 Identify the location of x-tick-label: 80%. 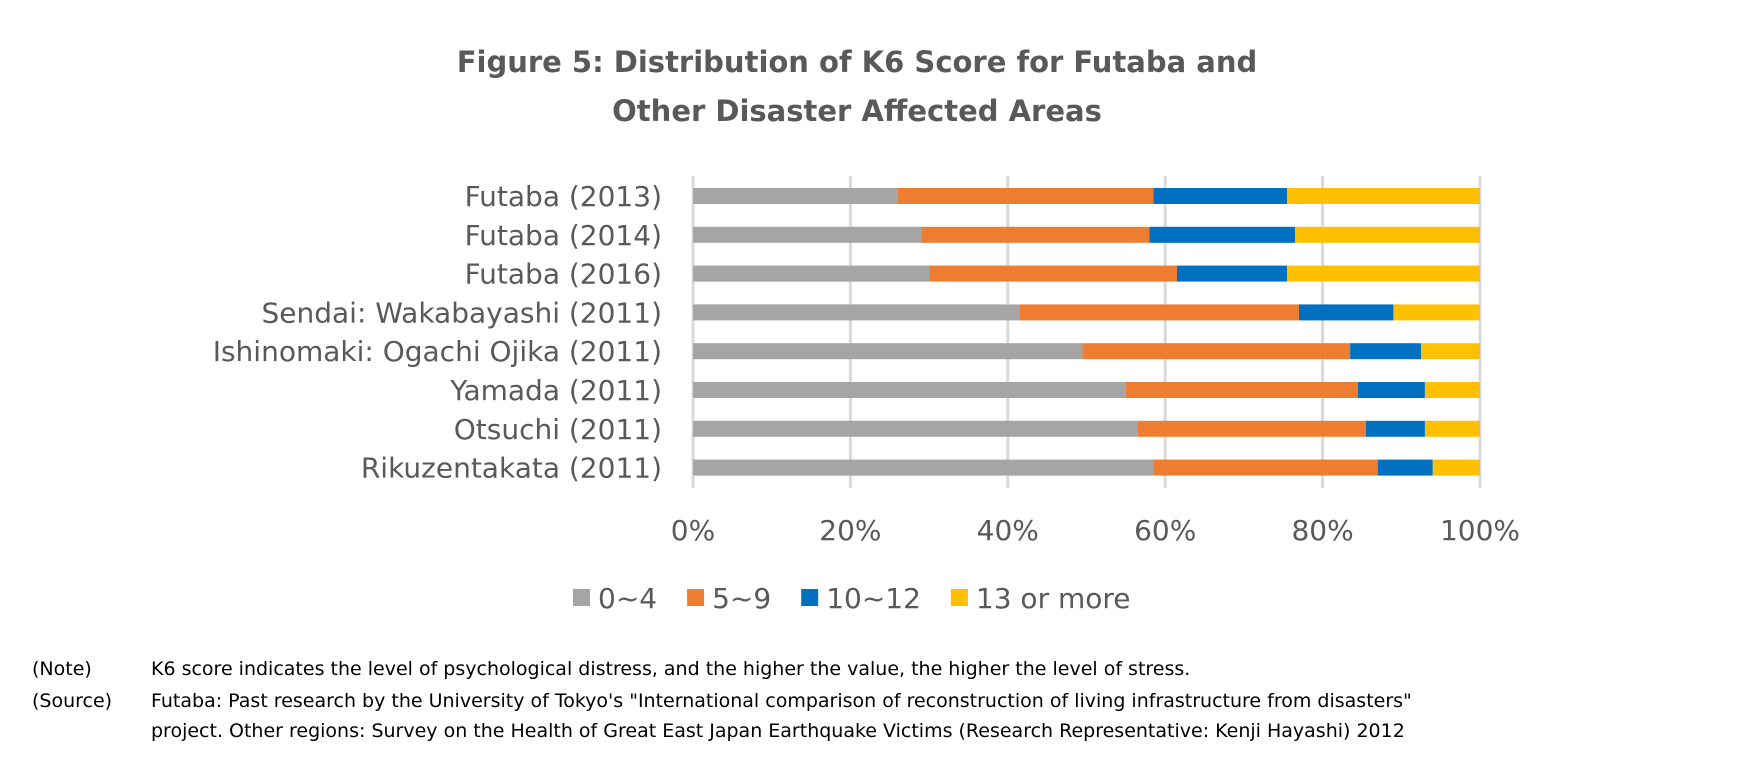
(1322, 530).